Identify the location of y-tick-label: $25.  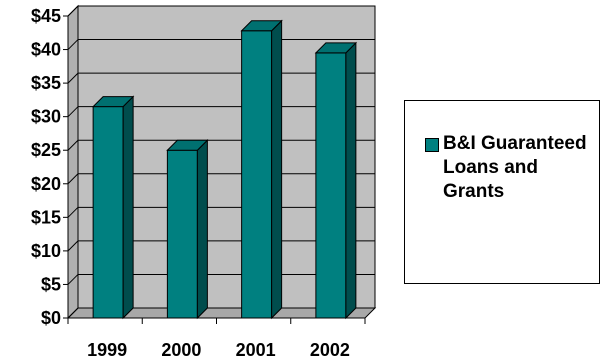
(46, 150).